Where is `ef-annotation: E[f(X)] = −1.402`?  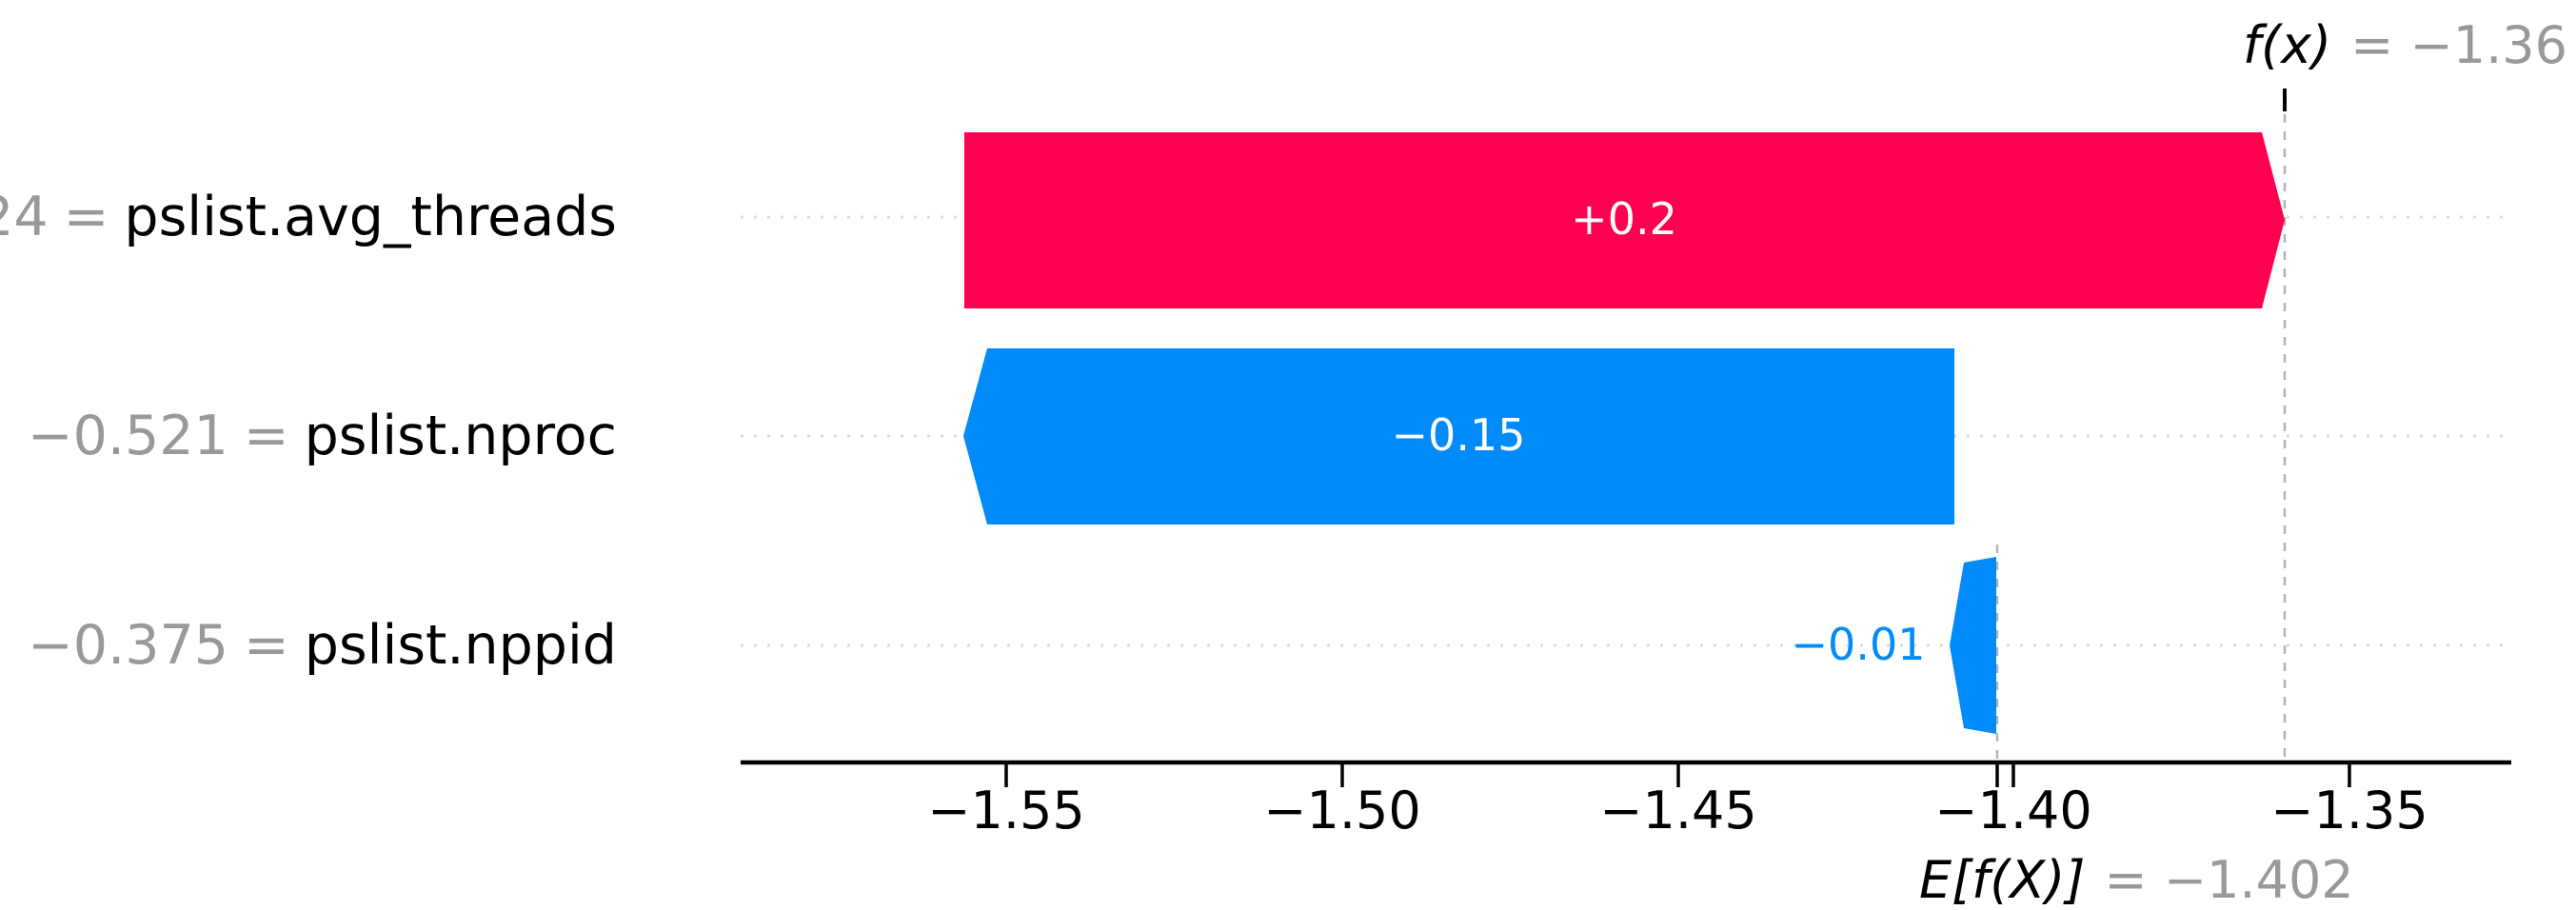 ef-annotation: E[f(X)] = −1.402 is located at coordinates (2136, 880).